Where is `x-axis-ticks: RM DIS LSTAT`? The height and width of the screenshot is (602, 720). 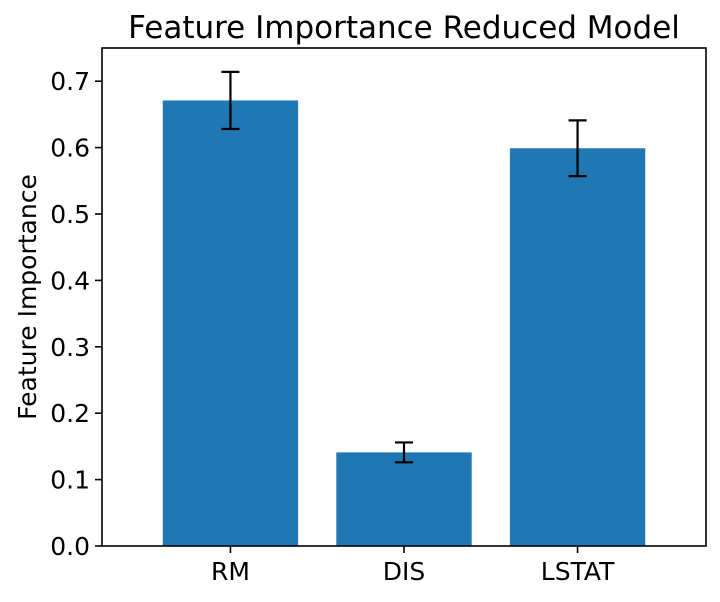 x-axis-ticks: RM DIS LSTAT is located at coordinates (413, 566).